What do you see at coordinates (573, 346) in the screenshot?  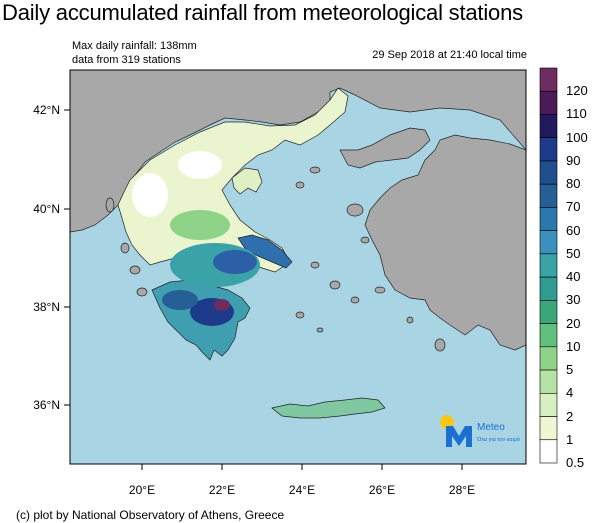 I see `colorbar-label: 10` at bounding box center [573, 346].